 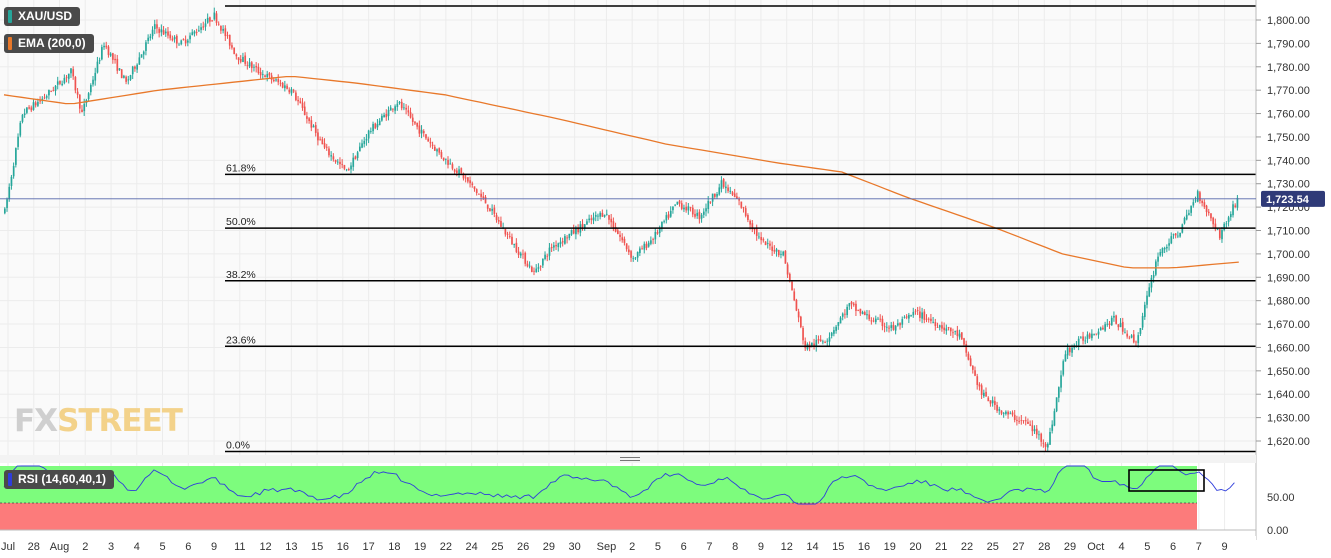 I want to click on pane-divider, so click(x=628, y=459).